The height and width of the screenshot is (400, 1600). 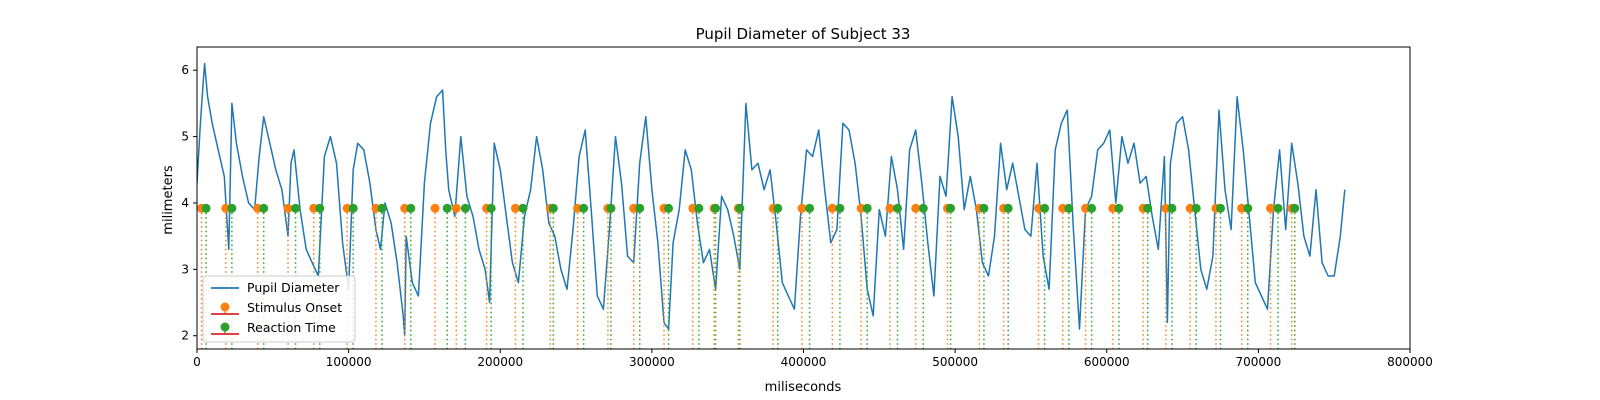 What do you see at coordinates (803, 387) in the screenshot?
I see `x-axis-label: miliseconds` at bounding box center [803, 387].